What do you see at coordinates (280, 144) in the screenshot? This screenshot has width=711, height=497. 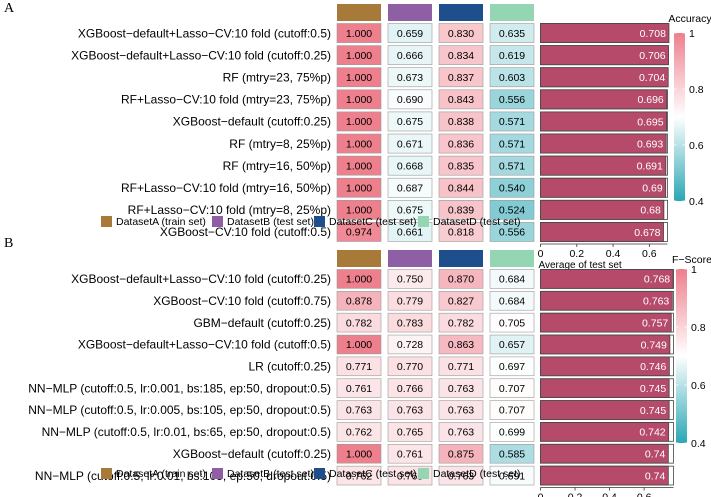 I see `row-label: RF (mtry=8, 25%p)` at bounding box center [280, 144].